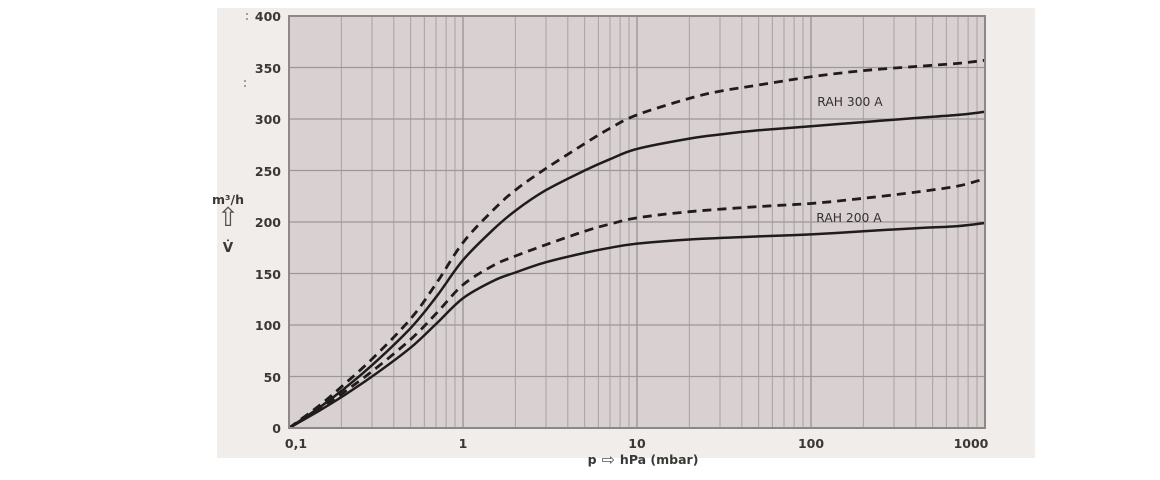 Image resolution: width=1160 pixels, height=480 pixels. I want to click on series-label: RAH 200 A, so click(849, 218).